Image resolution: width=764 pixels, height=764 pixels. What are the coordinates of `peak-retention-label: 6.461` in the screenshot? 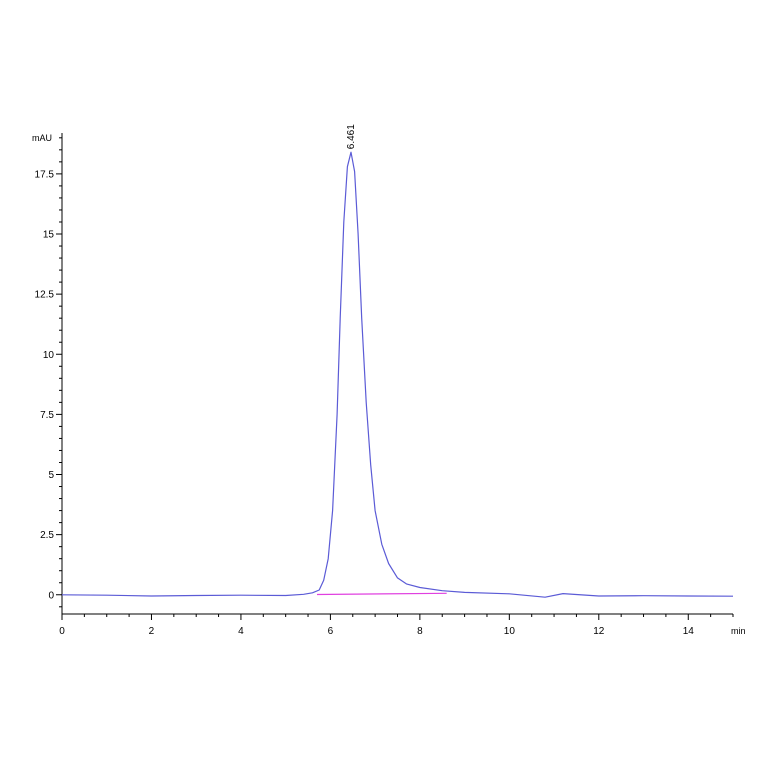 It's located at (351, 136).